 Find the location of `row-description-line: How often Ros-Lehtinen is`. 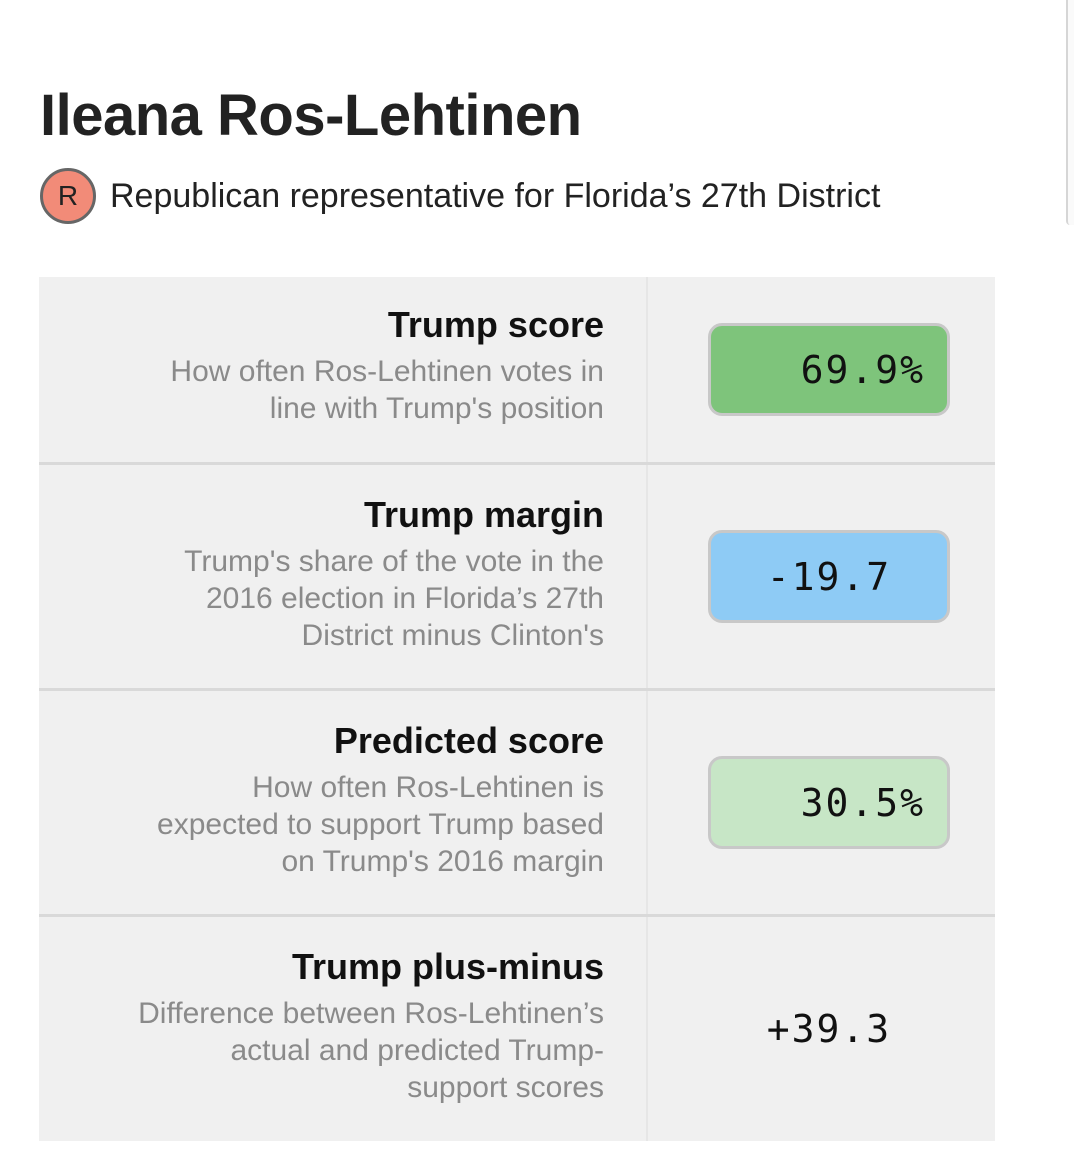

row-description-line: How often Ros-Lehtinen is is located at coordinates (428, 787).